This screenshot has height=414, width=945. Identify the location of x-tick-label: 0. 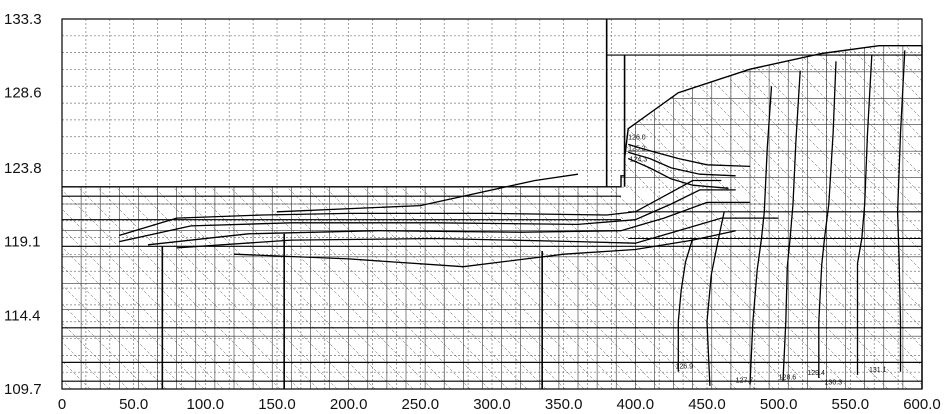
(62, 404).